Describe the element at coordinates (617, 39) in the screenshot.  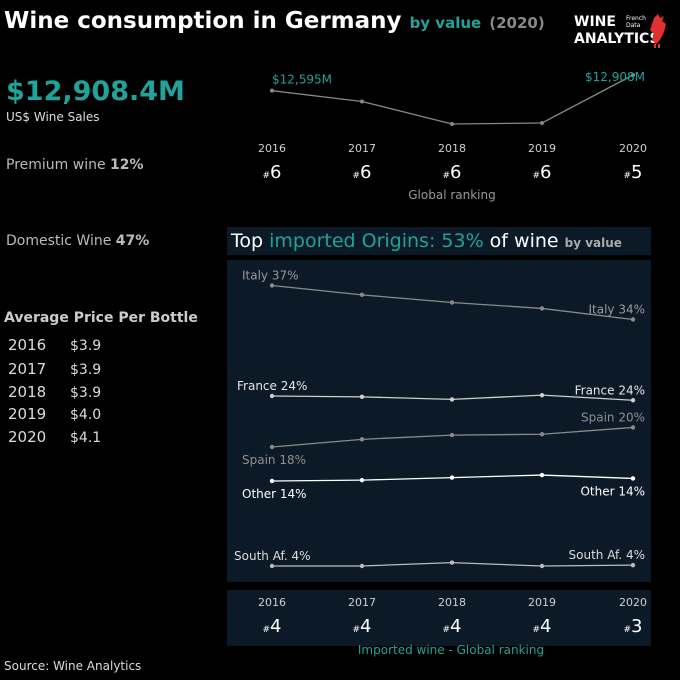
I see `logo-line2: ANALYTICS` at that location.